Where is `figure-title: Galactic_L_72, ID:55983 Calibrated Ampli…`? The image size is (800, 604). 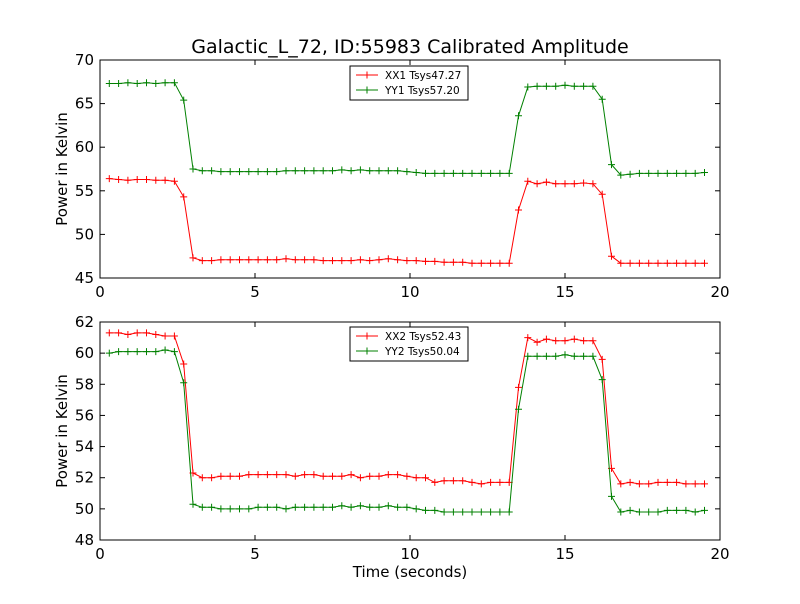 figure-title: Galactic_L_72, ID:55983 Calibrated Ampli… is located at coordinates (409, 47).